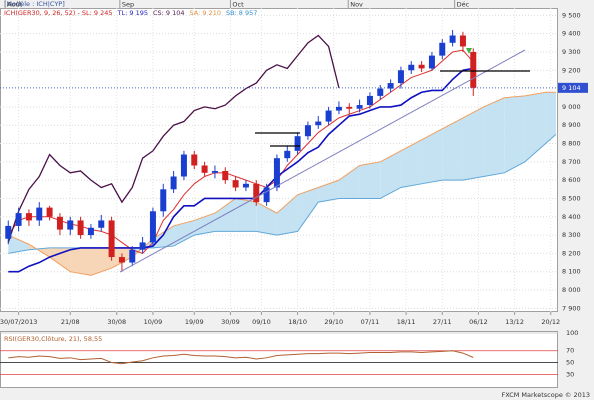 Image resolution: width=594 pixels, height=400 pixels. Describe the element at coordinates (370, 322) in the screenshot. I see `x-tick-label: 07/11` at that location.